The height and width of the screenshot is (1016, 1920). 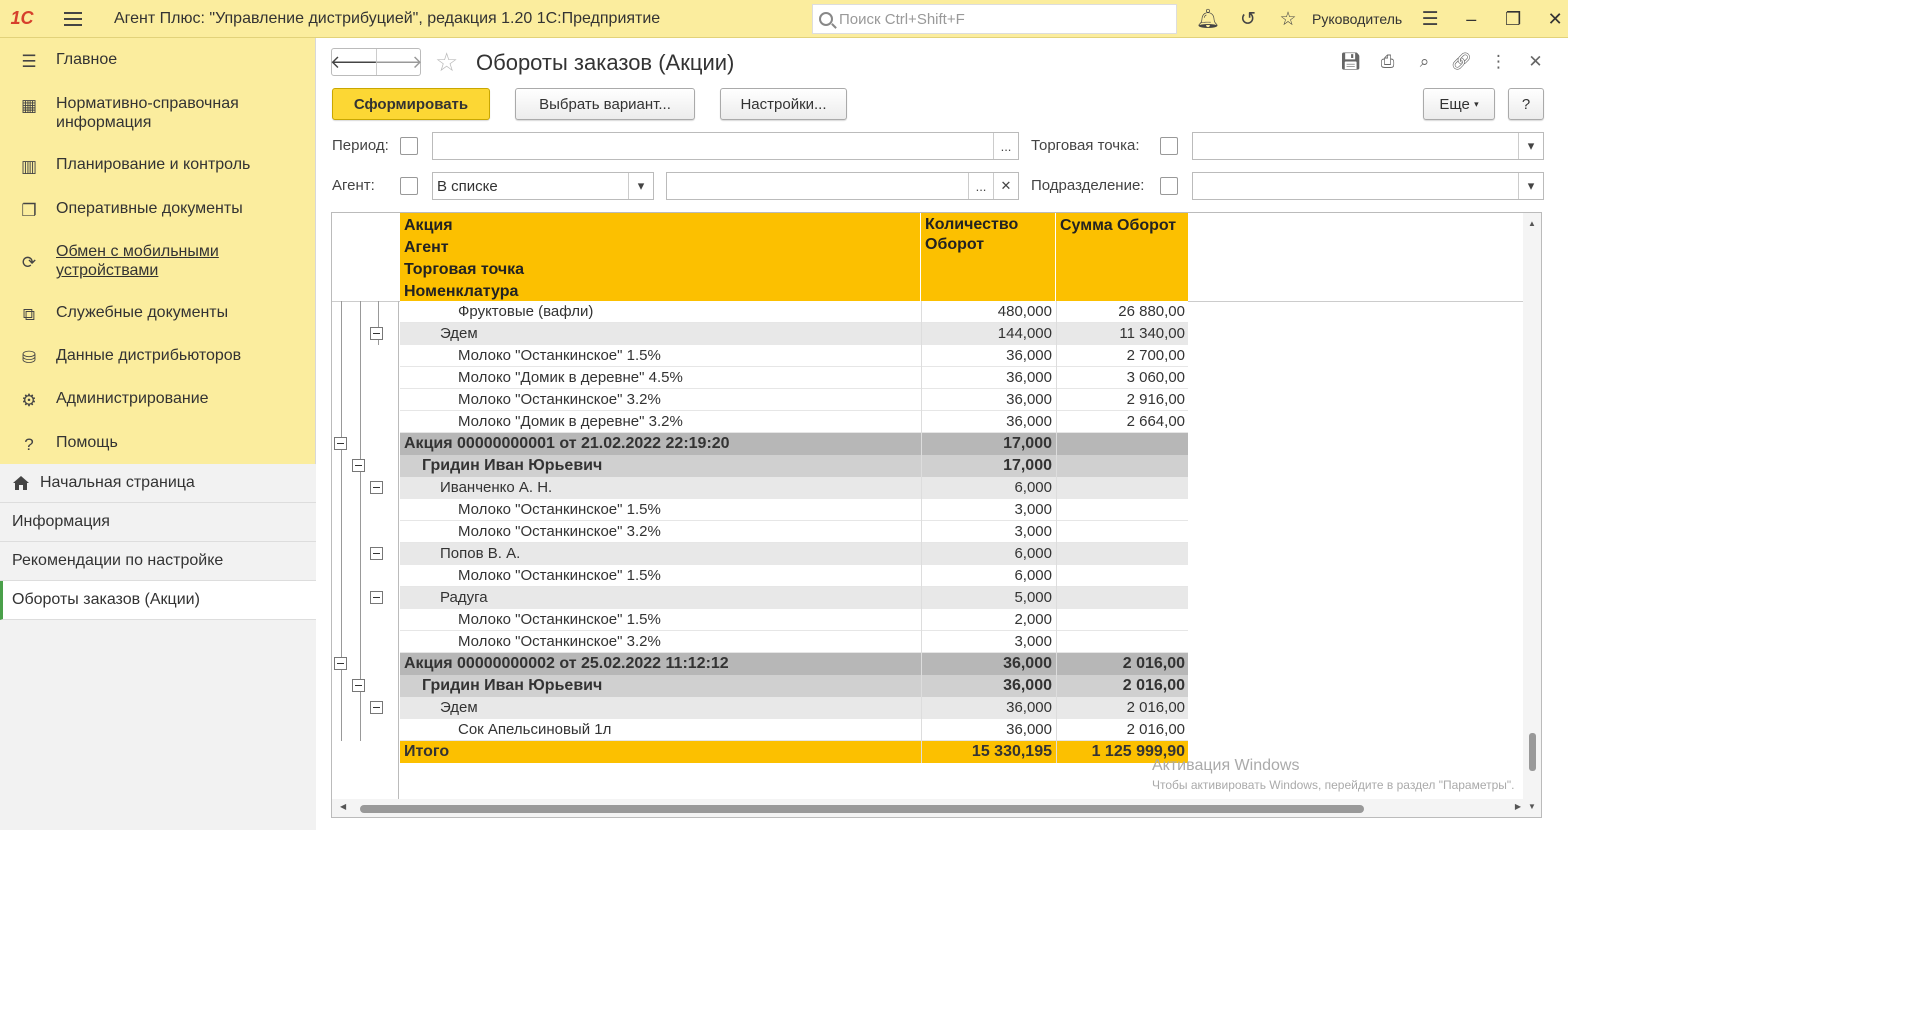 What do you see at coordinates (118, 560) in the screenshot?
I see `window-item-label: Рекомендации по настройке` at bounding box center [118, 560].